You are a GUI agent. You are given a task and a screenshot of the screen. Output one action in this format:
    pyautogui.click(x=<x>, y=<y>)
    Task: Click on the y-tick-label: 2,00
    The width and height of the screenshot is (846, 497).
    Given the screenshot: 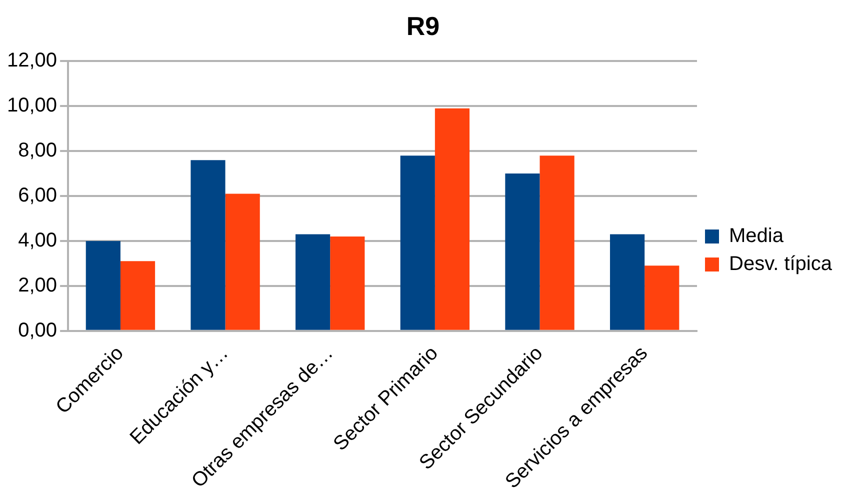 What is the action you would take?
    pyautogui.click(x=38, y=285)
    